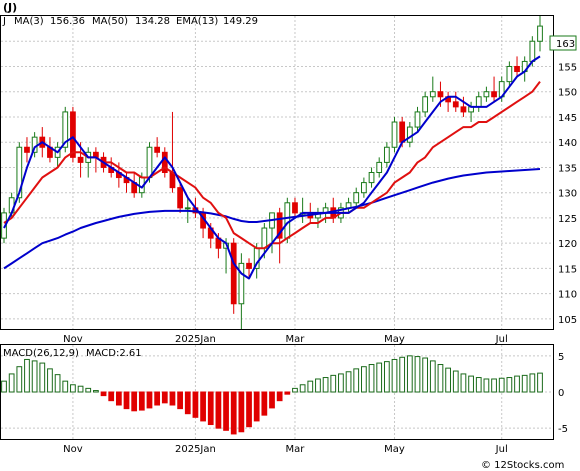  Describe the element at coordinates (10, 7) in the screenshot. I see `chart-title: (J)` at that location.